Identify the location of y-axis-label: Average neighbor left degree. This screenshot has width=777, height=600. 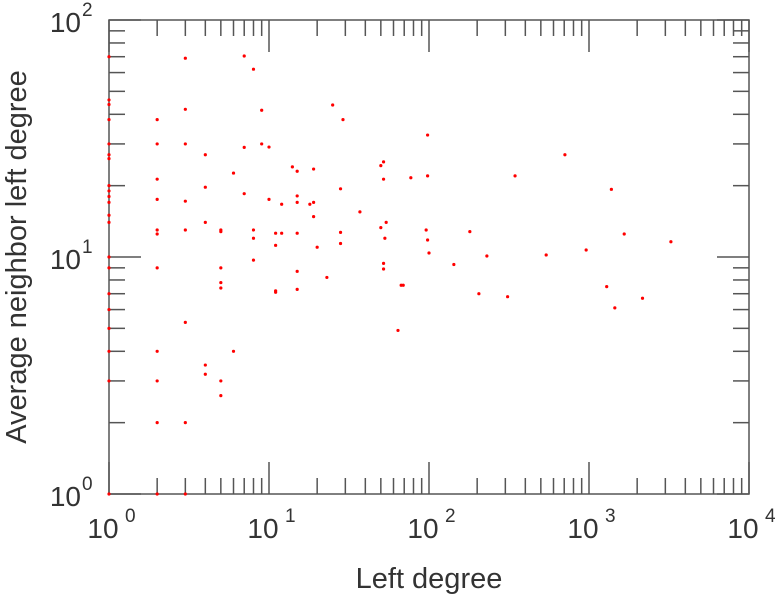
(17, 257).